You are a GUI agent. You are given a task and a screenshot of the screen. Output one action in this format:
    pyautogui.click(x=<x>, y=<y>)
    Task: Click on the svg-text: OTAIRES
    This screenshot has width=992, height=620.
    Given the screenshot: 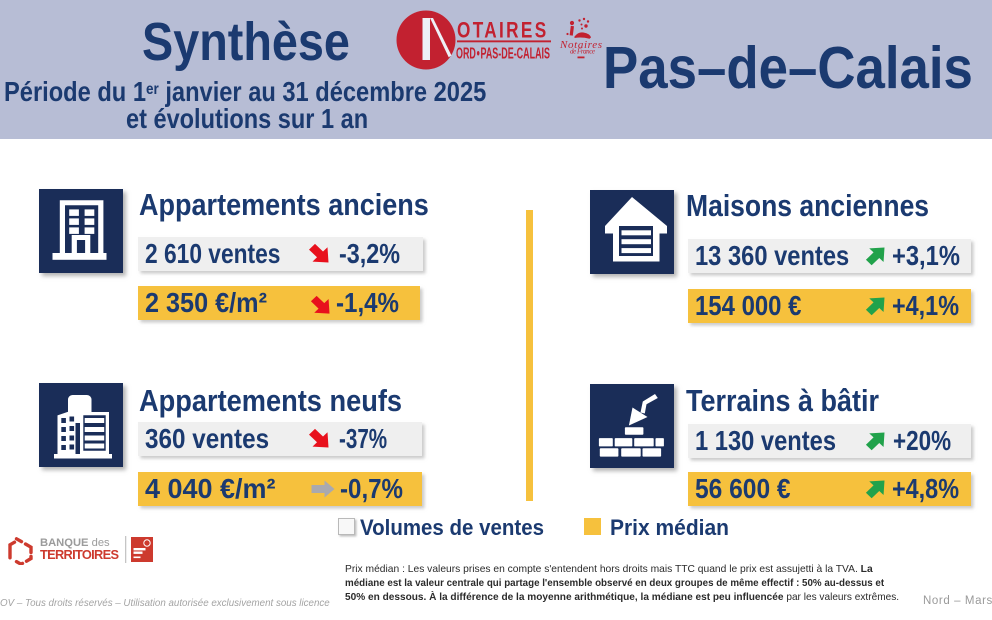 What is the action you would take?
    pyautogui.click(x=503, y=30)
    